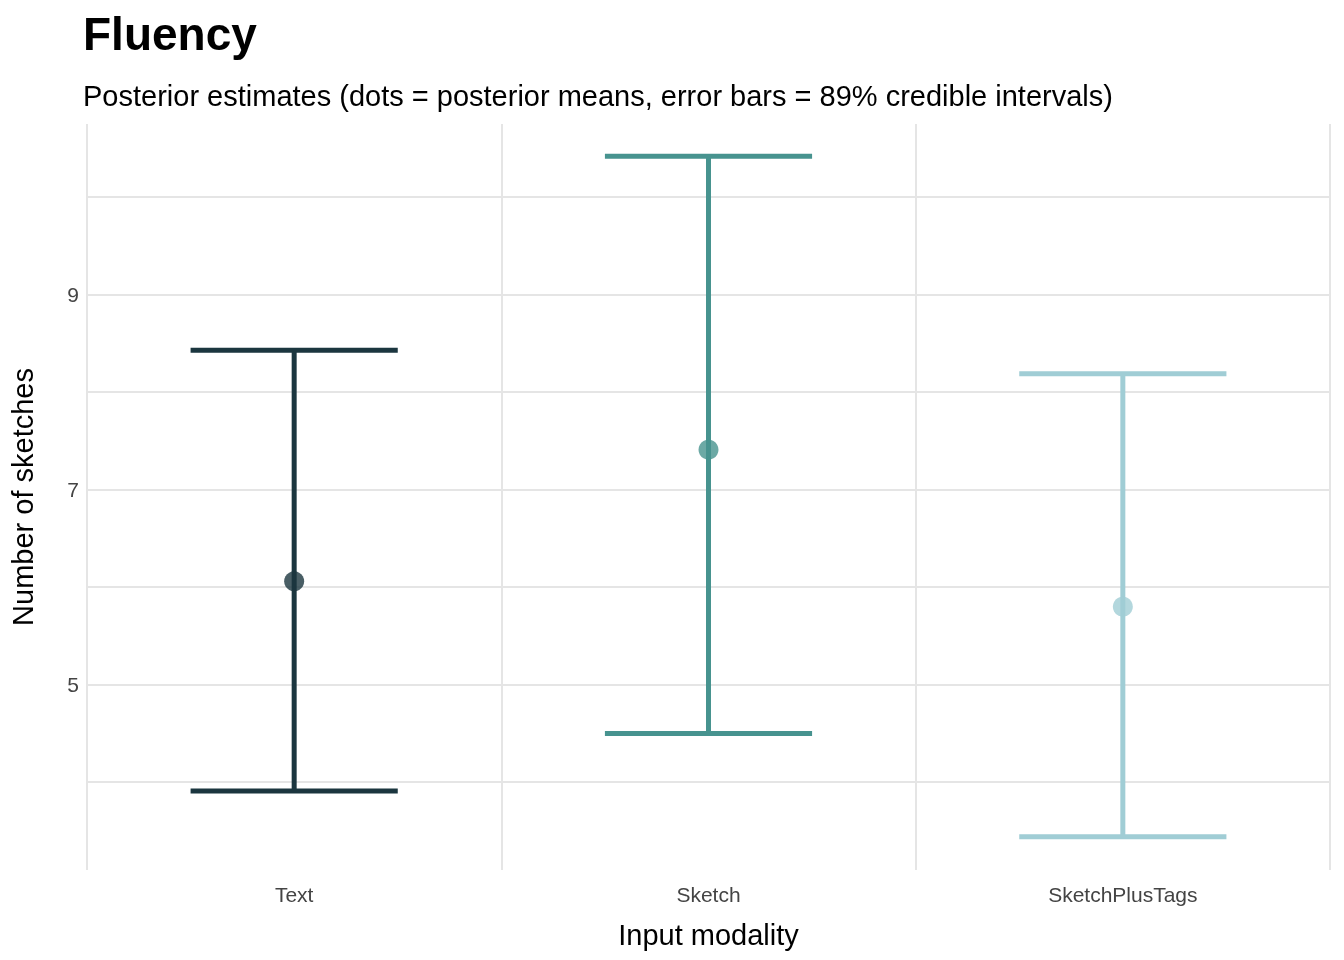 The width and height of the screenshot is (1344, 960). I want to click on y-tick-label: 5, so click(73, 685).